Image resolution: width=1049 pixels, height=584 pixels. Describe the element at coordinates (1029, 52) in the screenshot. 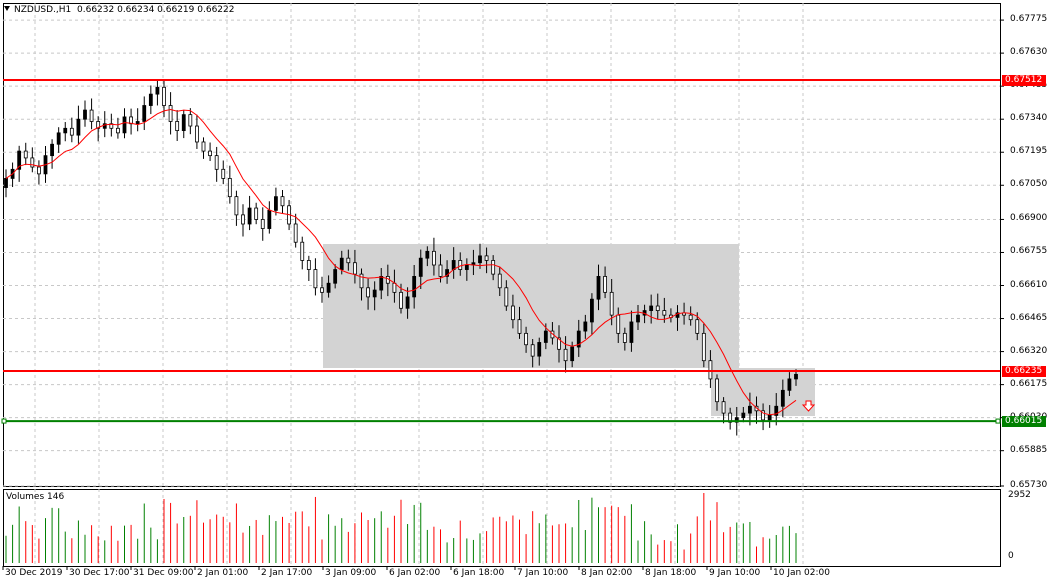

I see `price-tick-label: 0.67630` at that location.